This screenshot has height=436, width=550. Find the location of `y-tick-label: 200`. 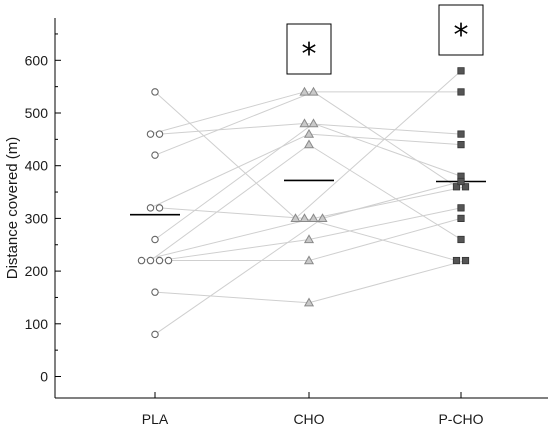

y-tick-label: 200 is located at coordinates (37, 271).